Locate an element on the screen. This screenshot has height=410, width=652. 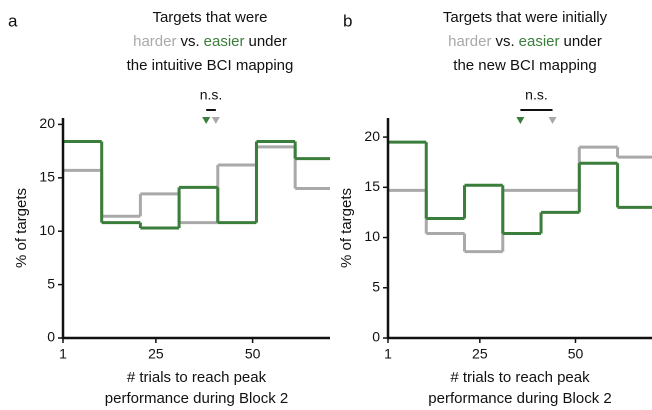
title-line: Targets that were initially is located at coordinates (525, 17).